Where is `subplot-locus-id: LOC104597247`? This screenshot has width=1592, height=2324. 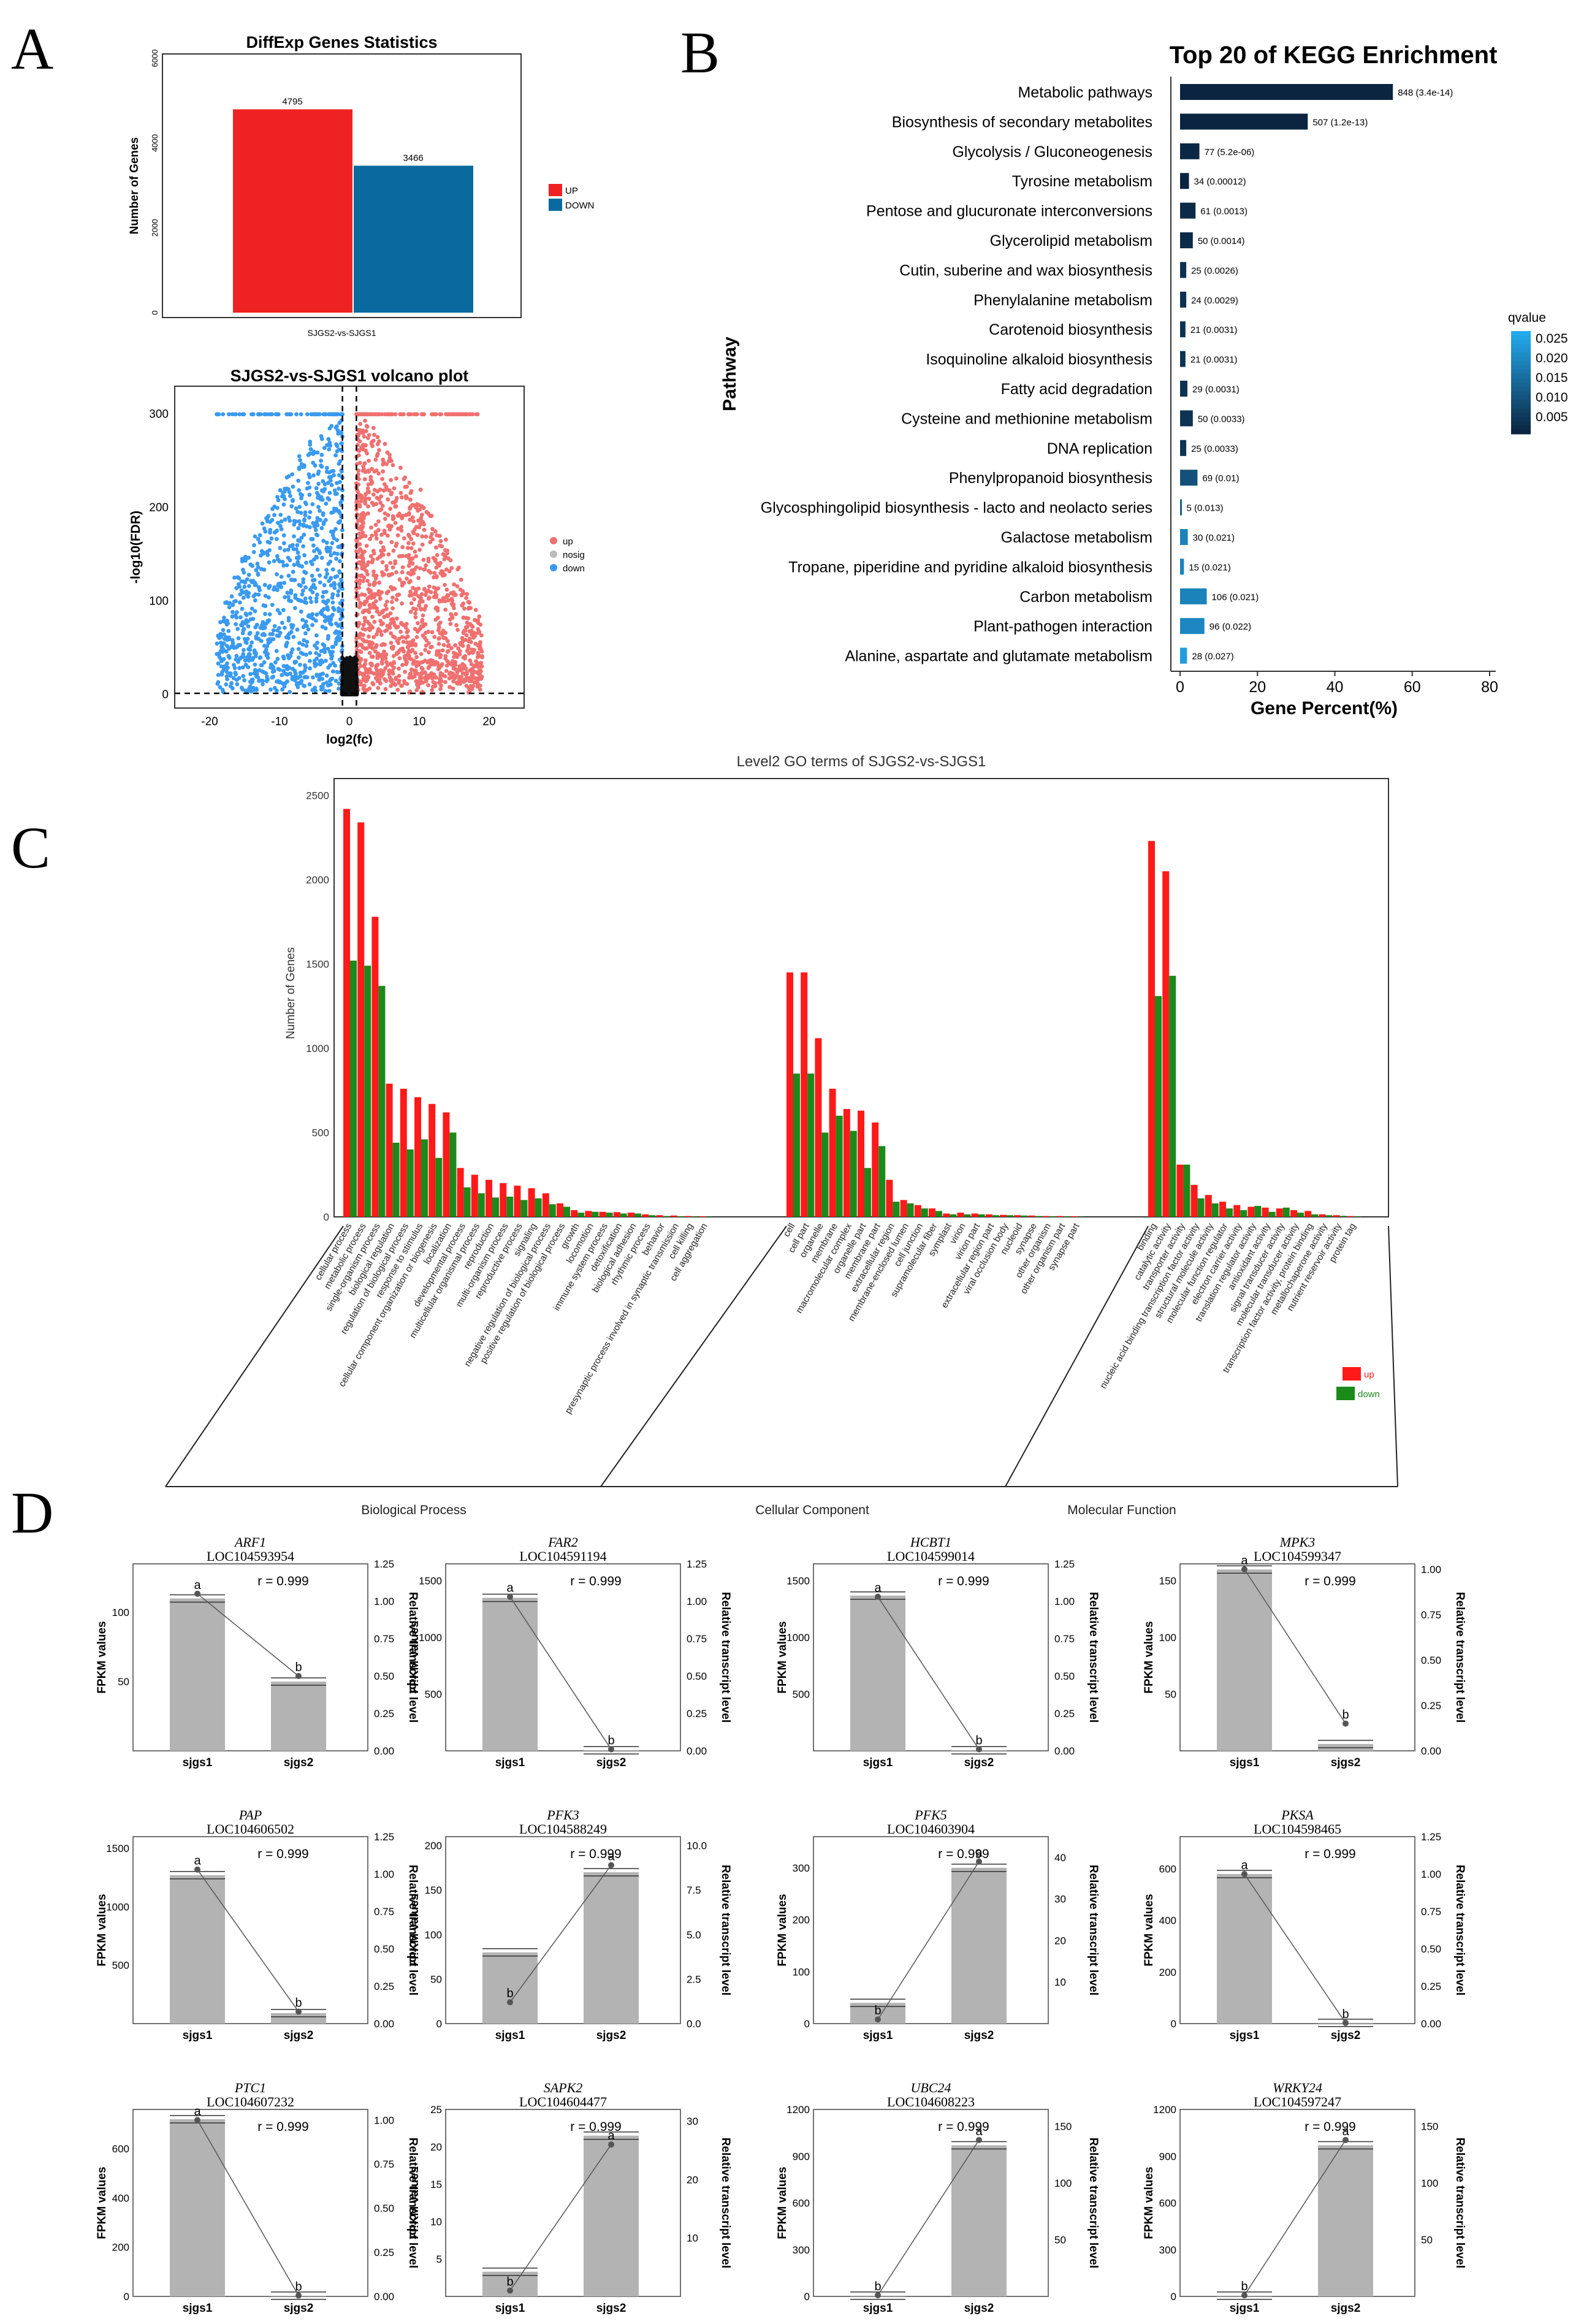 subplot-locus-id: LOC104597247 is located at coordinates (1298, 2101).